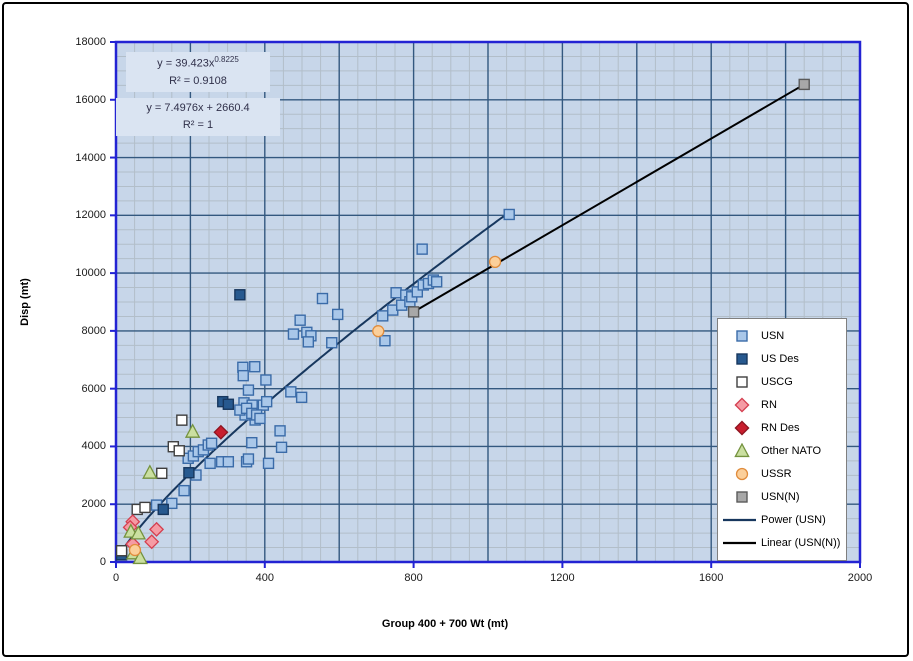 Image resolution: width=913 pixels, height=661 pixels. Describe the element at coordinates (151, 485) in the screenshot. I see `series-uscg` at that location.